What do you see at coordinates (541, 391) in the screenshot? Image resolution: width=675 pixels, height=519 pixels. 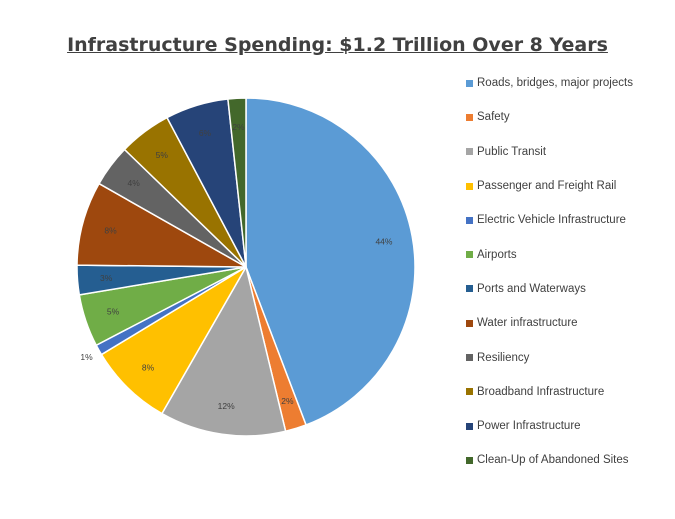 I see `legend-label: Broadband Infrastructure` at bounding box center [541, 391].